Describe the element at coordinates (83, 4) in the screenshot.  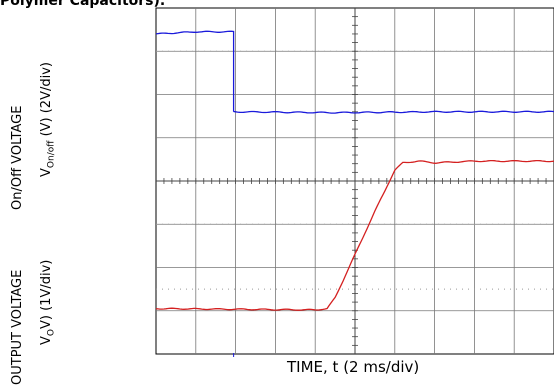
I see `page-heading: Polymer Capacitors).` at that location.